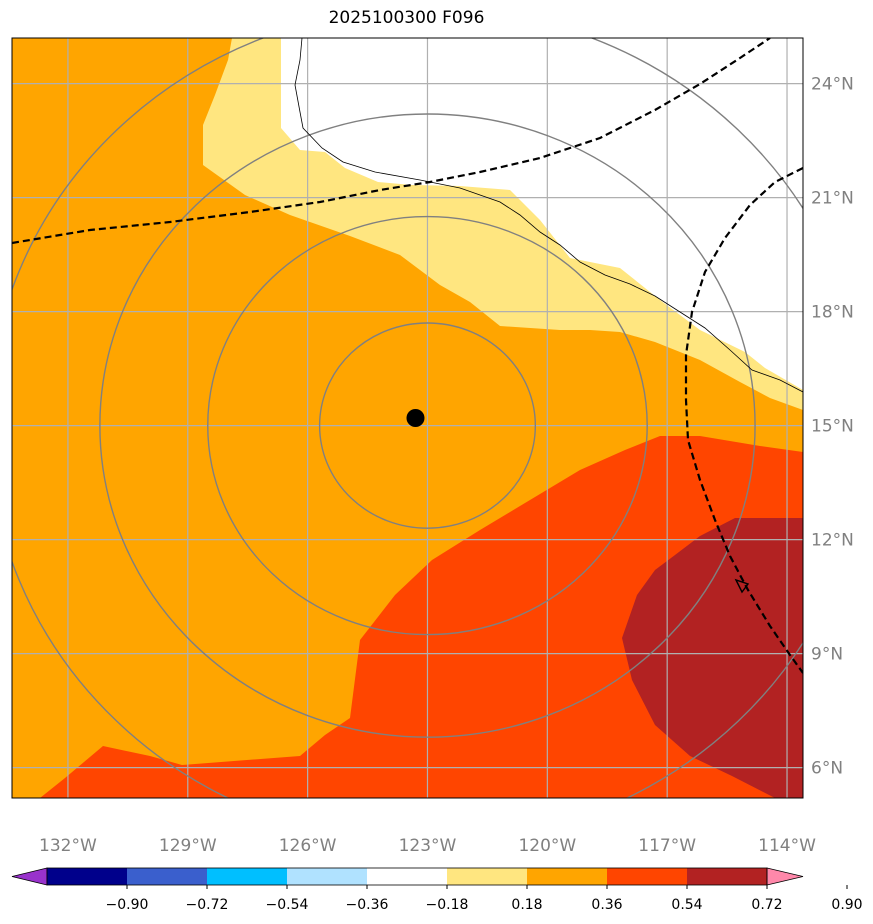  I want to click on lon-tick-label: 117°W, so click(667, 846).